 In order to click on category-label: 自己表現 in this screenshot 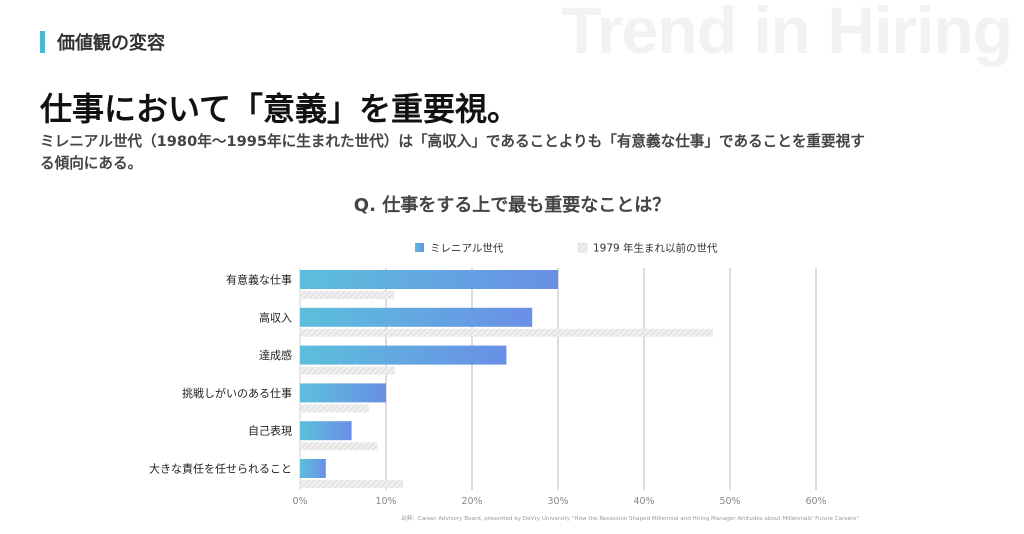, I will do `click(270, 431)`.